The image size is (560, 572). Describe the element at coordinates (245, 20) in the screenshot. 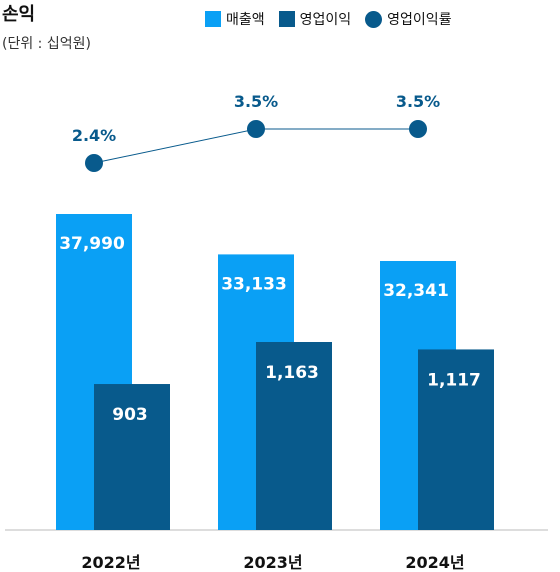

I see `legend-label-sales: 매출액` at that location.